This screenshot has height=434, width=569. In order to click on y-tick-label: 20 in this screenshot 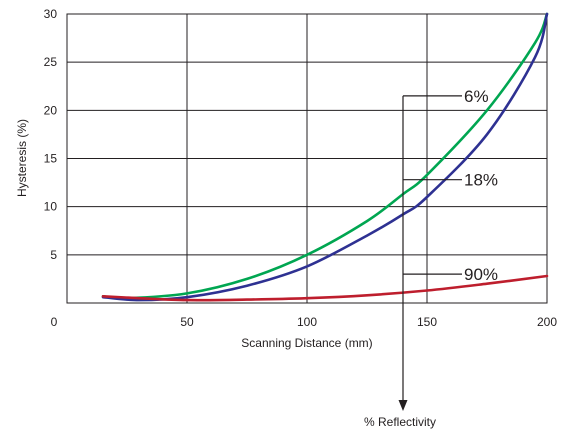, I will do `click(51, 110)`.